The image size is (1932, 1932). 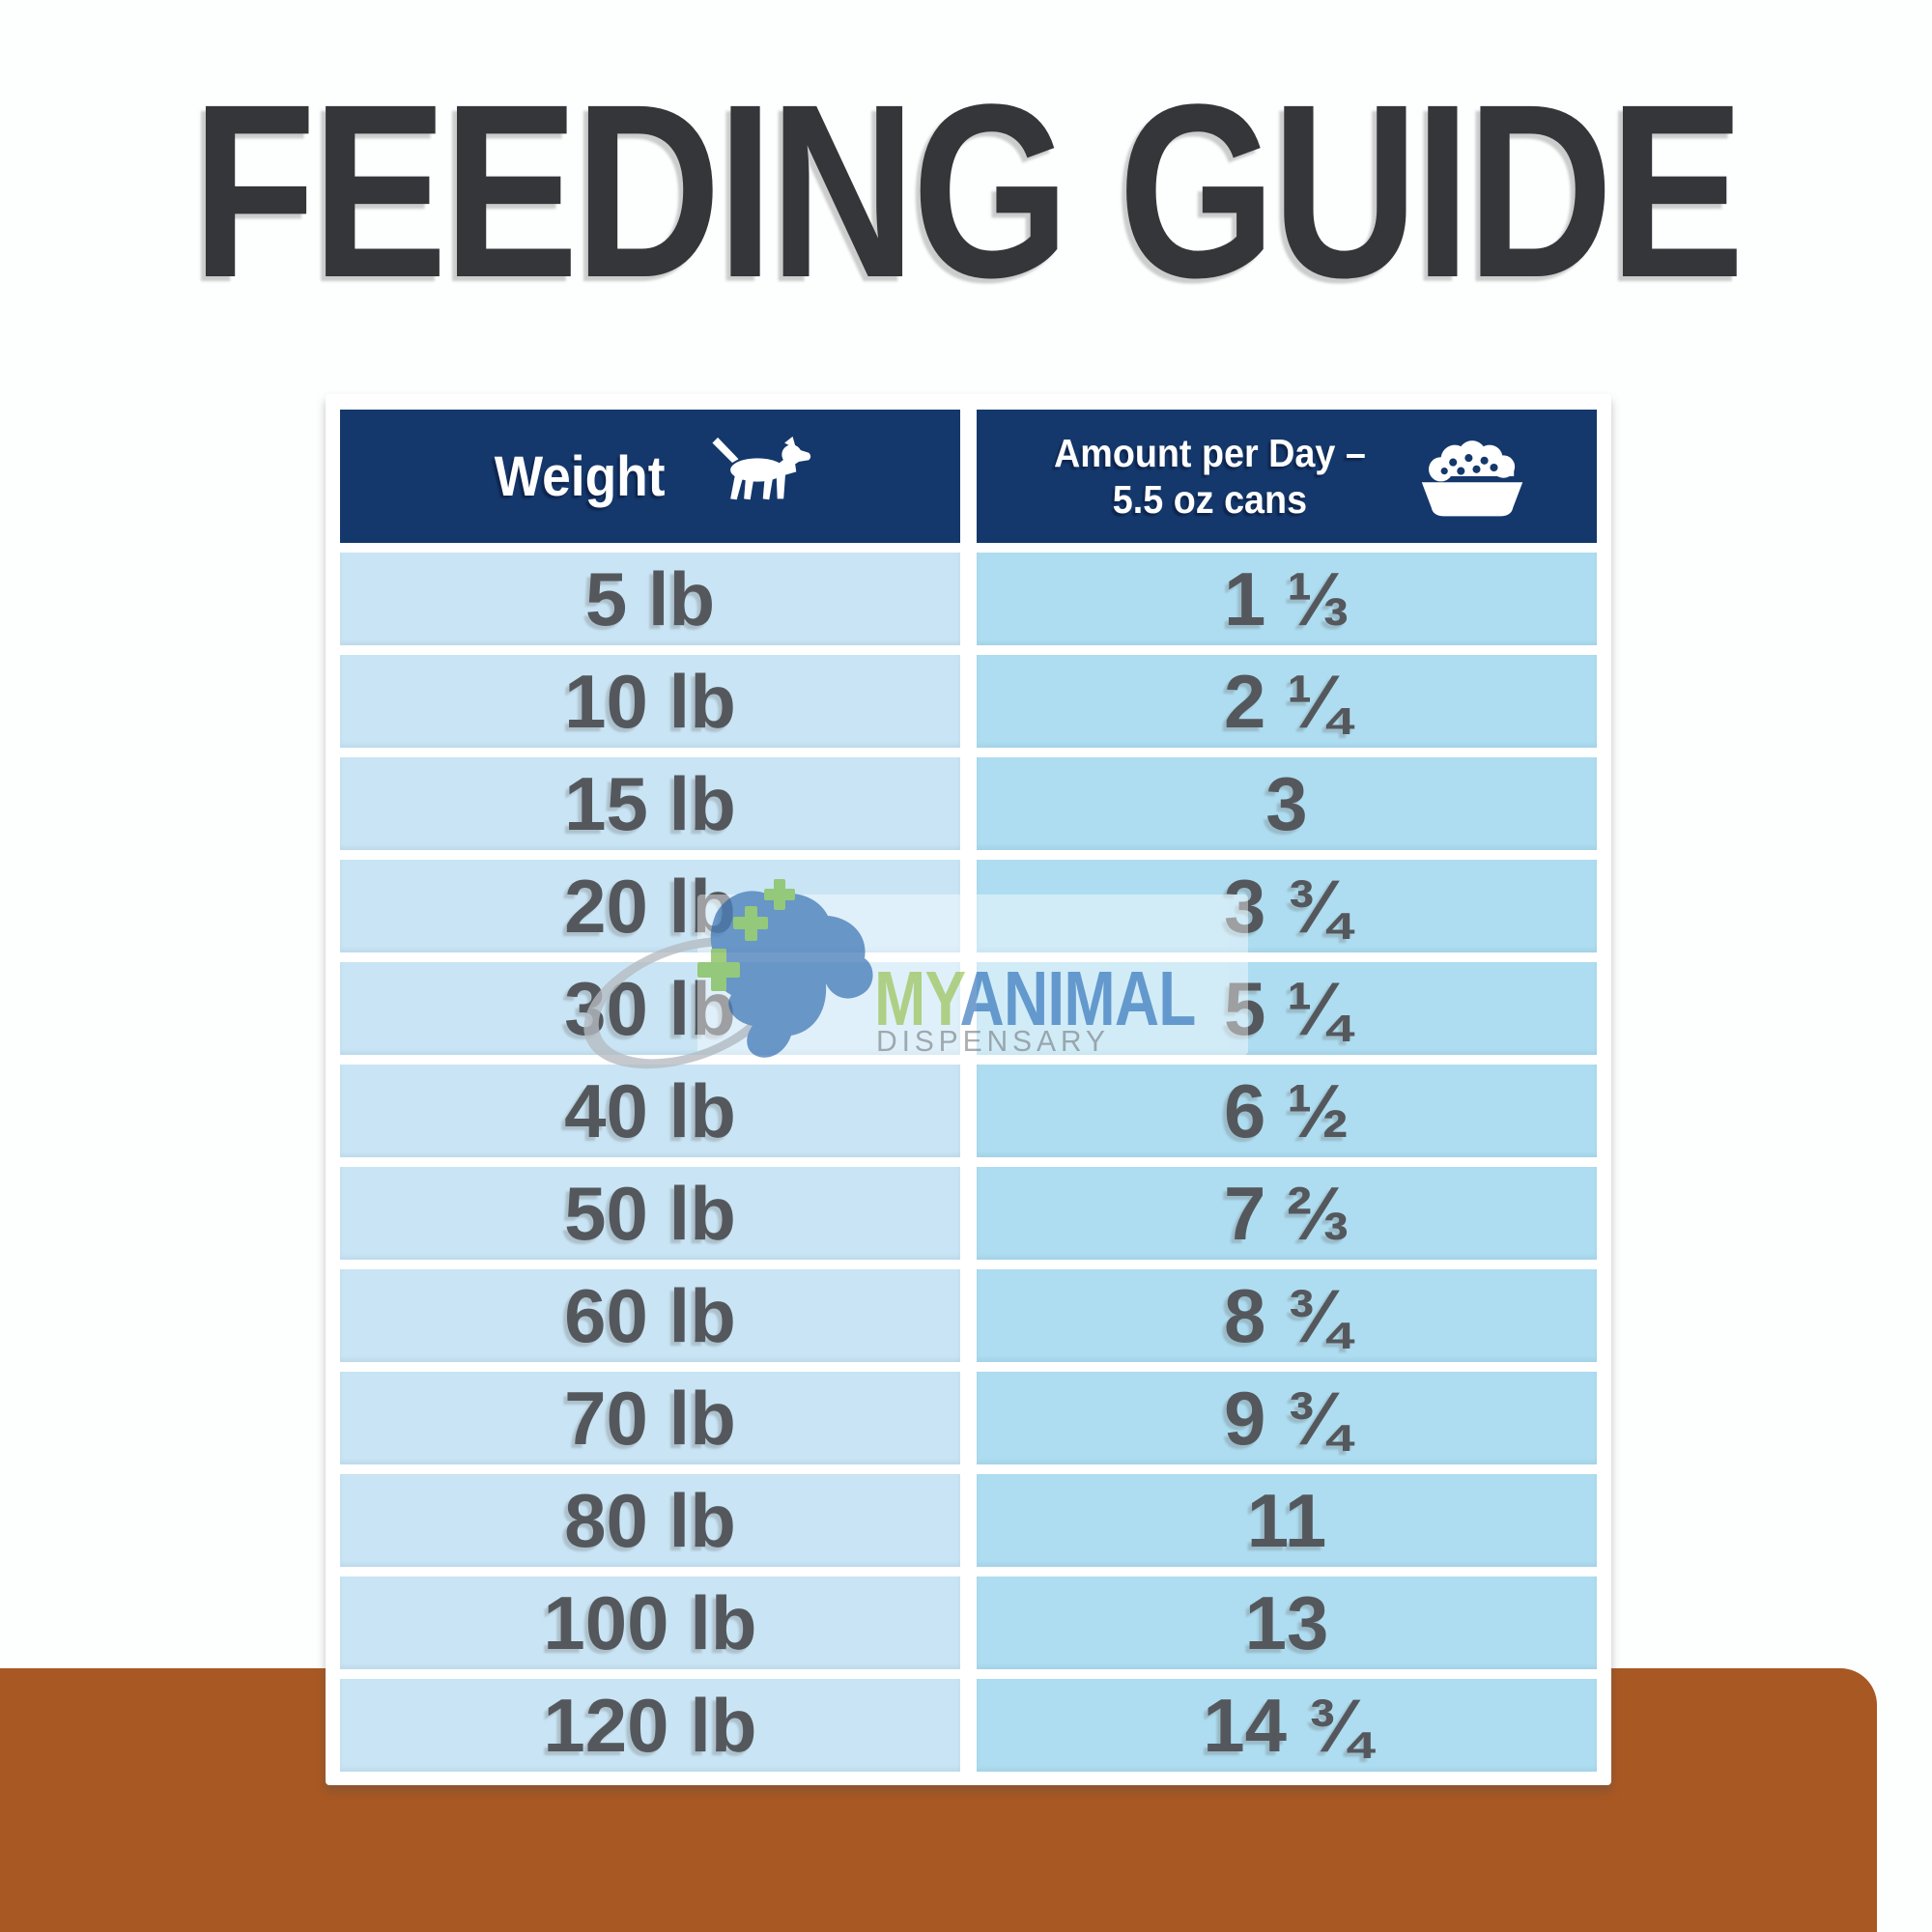 What do you see at coordinates (650, 1520) in the screenshot?
I see `weight-cell: 80 lb` at bounding box center [650, 1520].